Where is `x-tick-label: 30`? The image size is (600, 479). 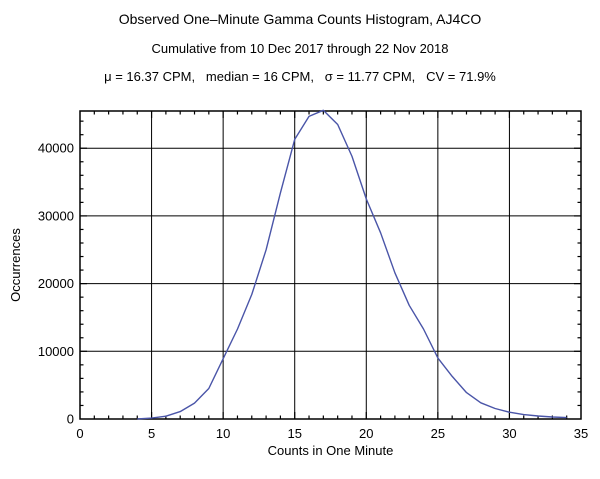 x-tick-label: 30 is located at coordinates (509, 433).